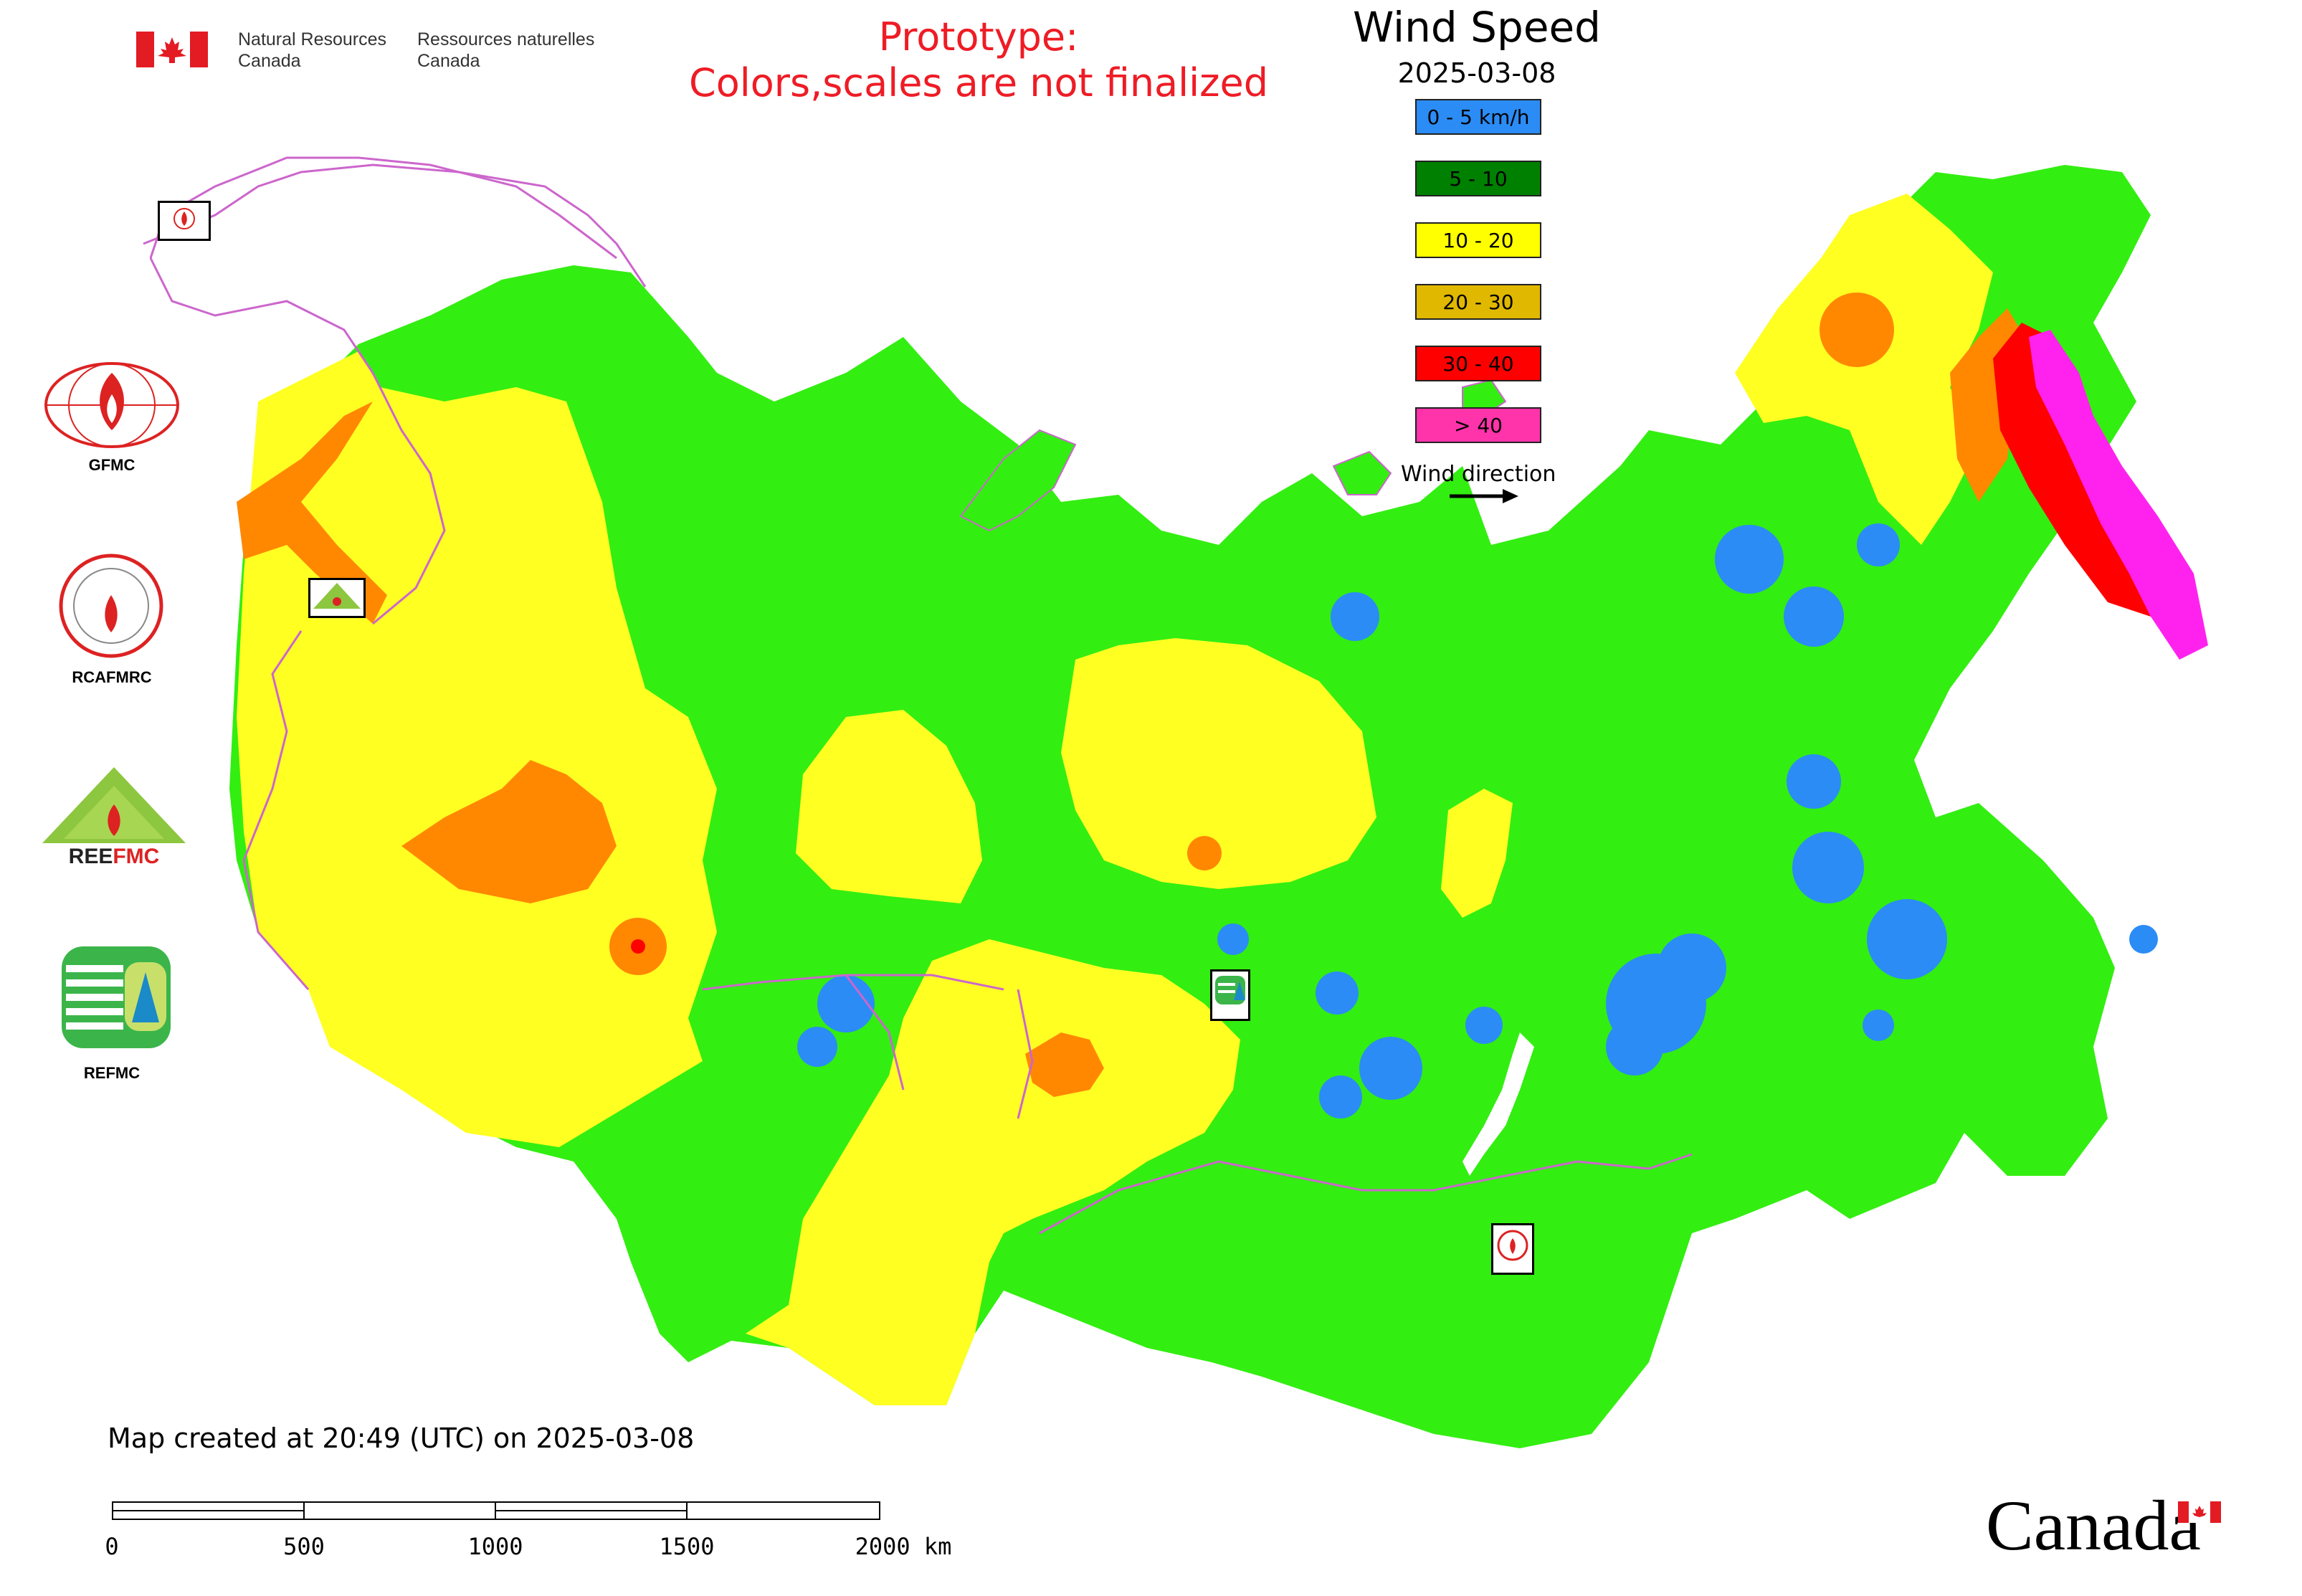 The height and width of the screenshot is (1596, 2302). What do you see at coordinates (111, 606) in the screenshot?
I see `rcafmrc-logo-icon` at bounding box center [111, 606].